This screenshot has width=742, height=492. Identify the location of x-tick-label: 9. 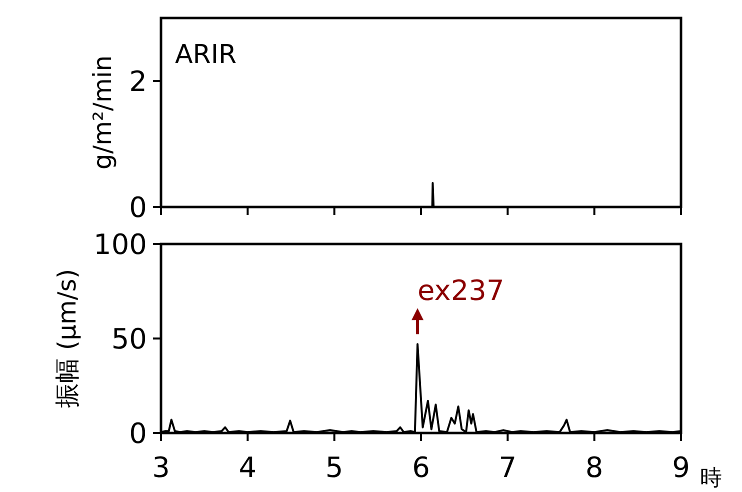
(681, 467).